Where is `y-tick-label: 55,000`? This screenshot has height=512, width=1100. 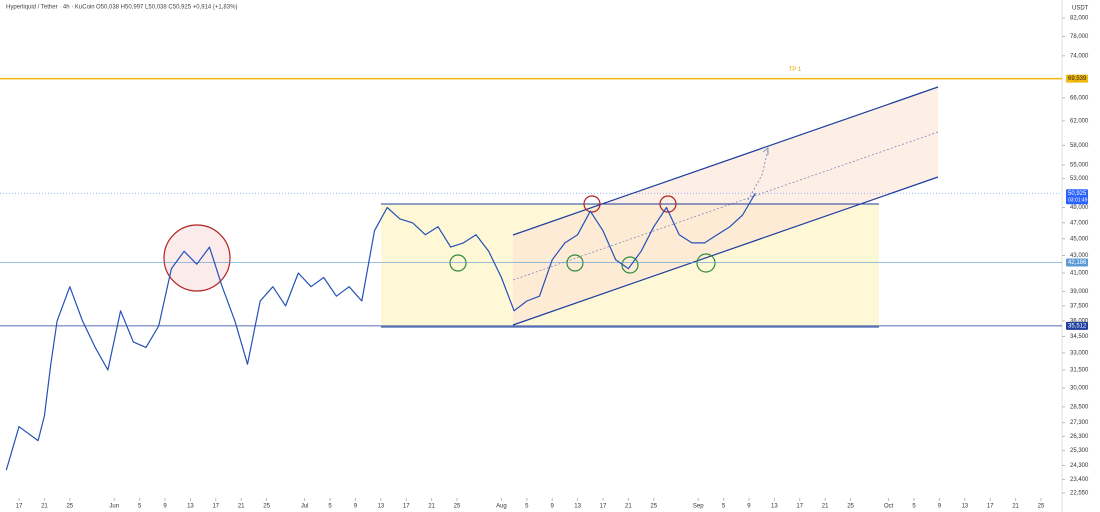 y-tick-label: 55,000 is located at coordinates (1079, 166).